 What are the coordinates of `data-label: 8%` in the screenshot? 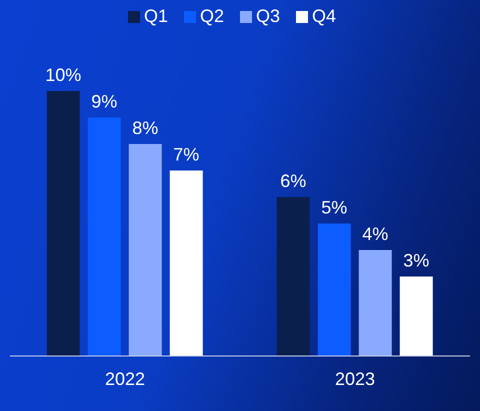 It's located at (145, 128).